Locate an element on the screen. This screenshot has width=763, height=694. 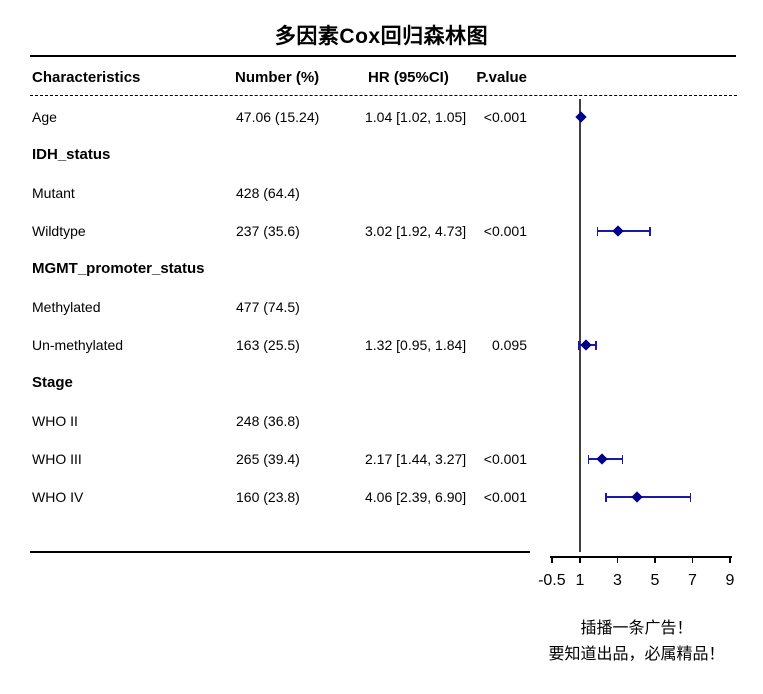
x-tick-label: 3 is located at coordinates (617, 580).